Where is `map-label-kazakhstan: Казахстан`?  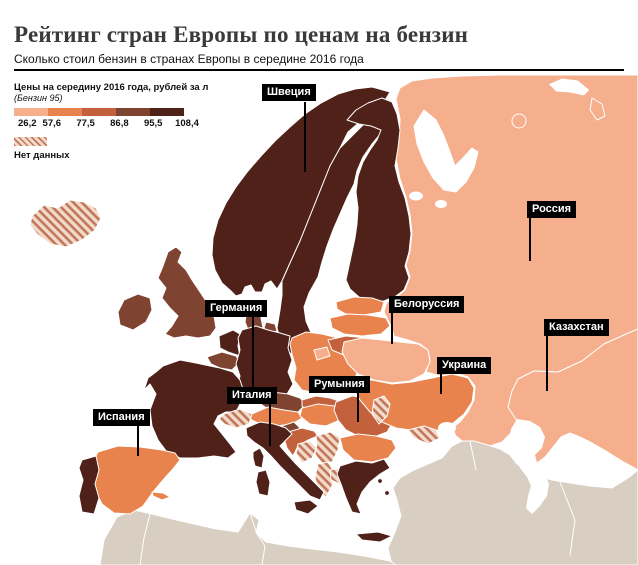
map-label-kazakhstan: Казахстан is located at coordinates (576, 328).